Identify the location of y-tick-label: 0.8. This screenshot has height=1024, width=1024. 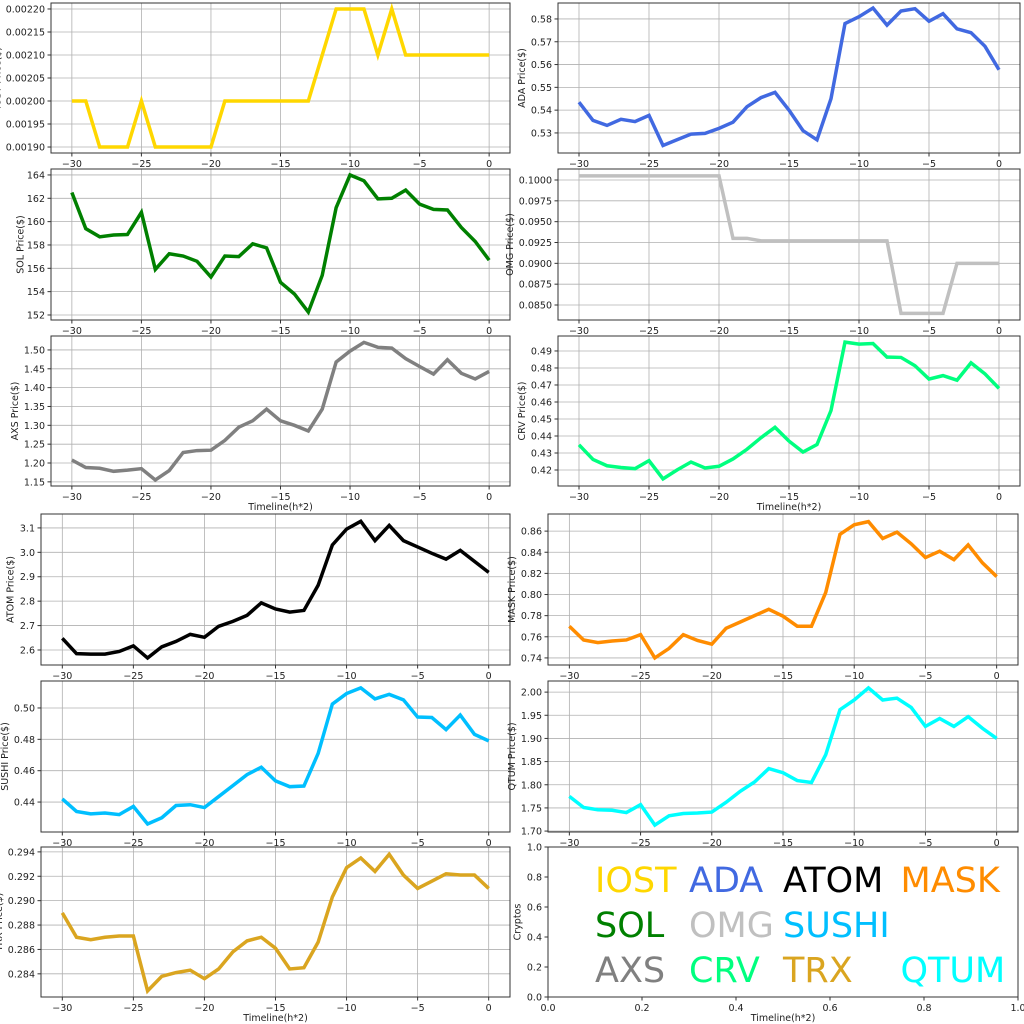
(534, 878).